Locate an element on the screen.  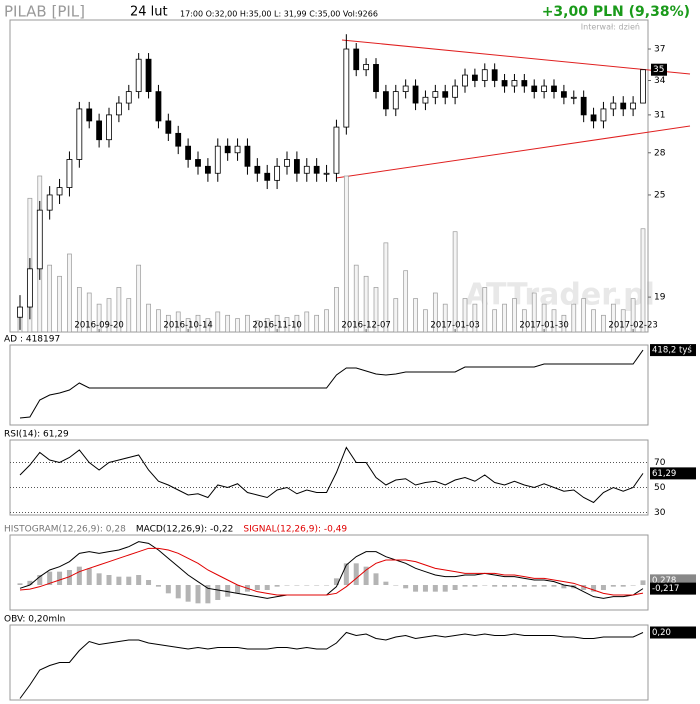
indicator-line is located at coordinates (331, 665).